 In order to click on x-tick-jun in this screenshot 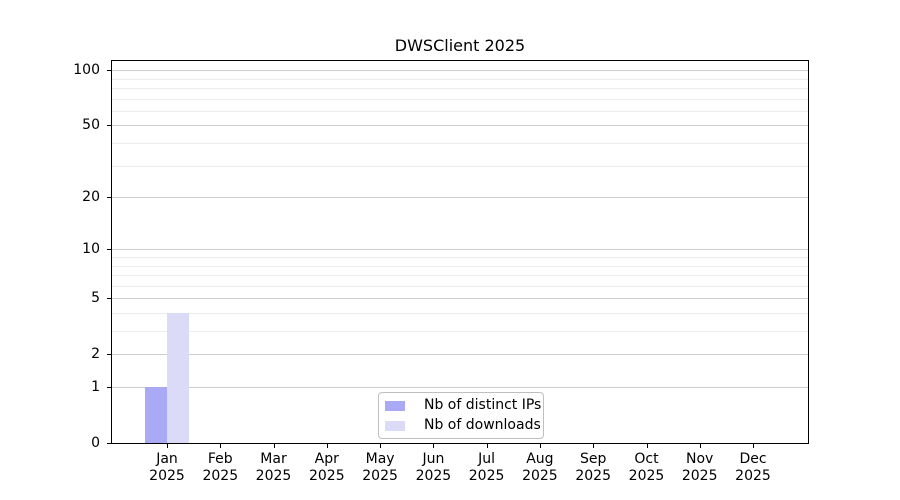, I will do `click(434, 446)`.